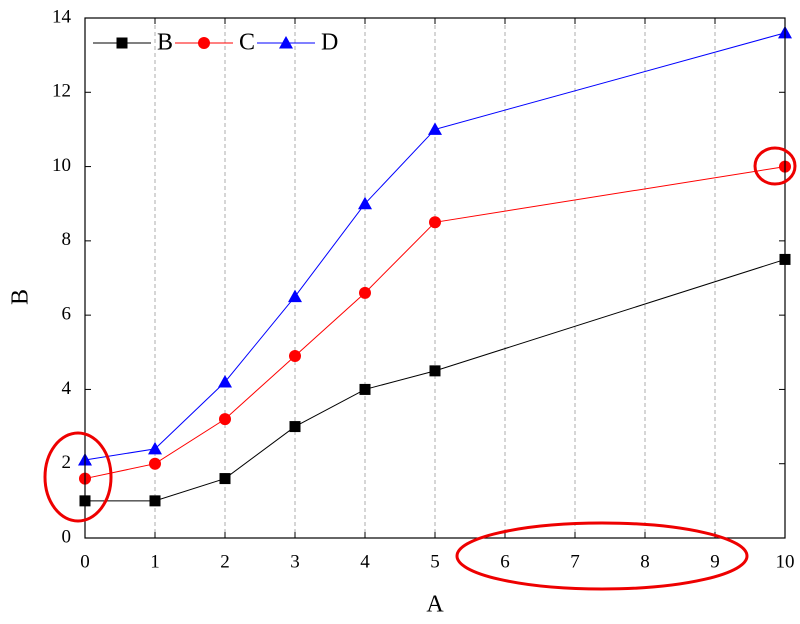 The width and height of the screenshot is (800, 624). I want to click on x-tick-label: 5, so click(435, 561).